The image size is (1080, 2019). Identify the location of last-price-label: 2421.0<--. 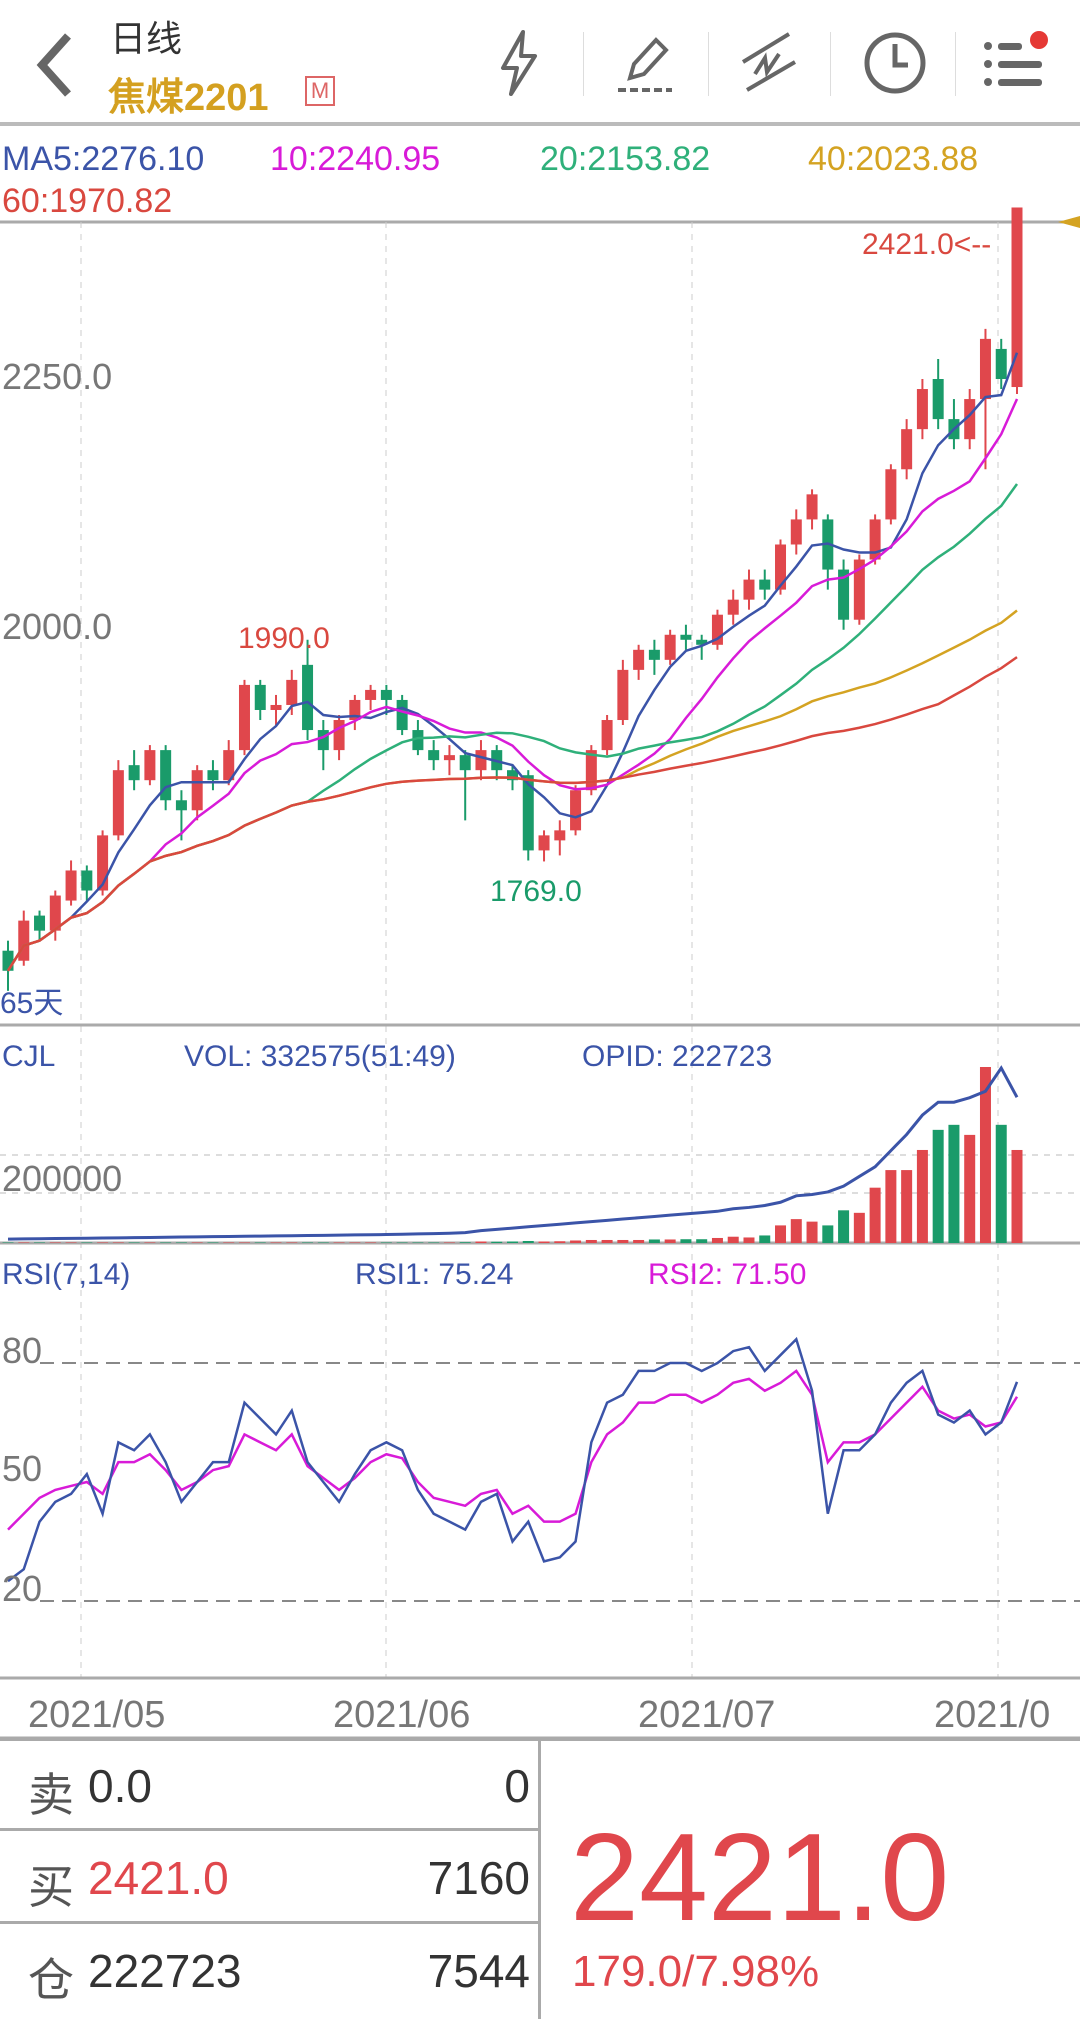
(927, 244).